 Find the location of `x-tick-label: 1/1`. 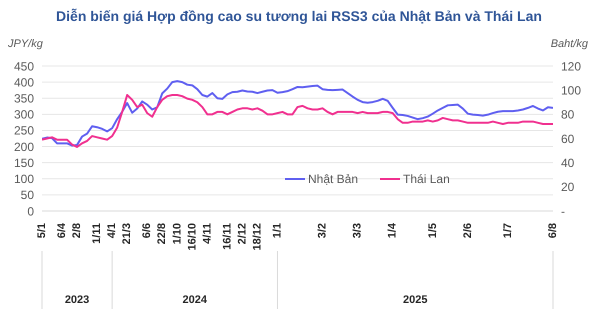

x-tick-label: 1/1 is located at coordinates (277, 230).